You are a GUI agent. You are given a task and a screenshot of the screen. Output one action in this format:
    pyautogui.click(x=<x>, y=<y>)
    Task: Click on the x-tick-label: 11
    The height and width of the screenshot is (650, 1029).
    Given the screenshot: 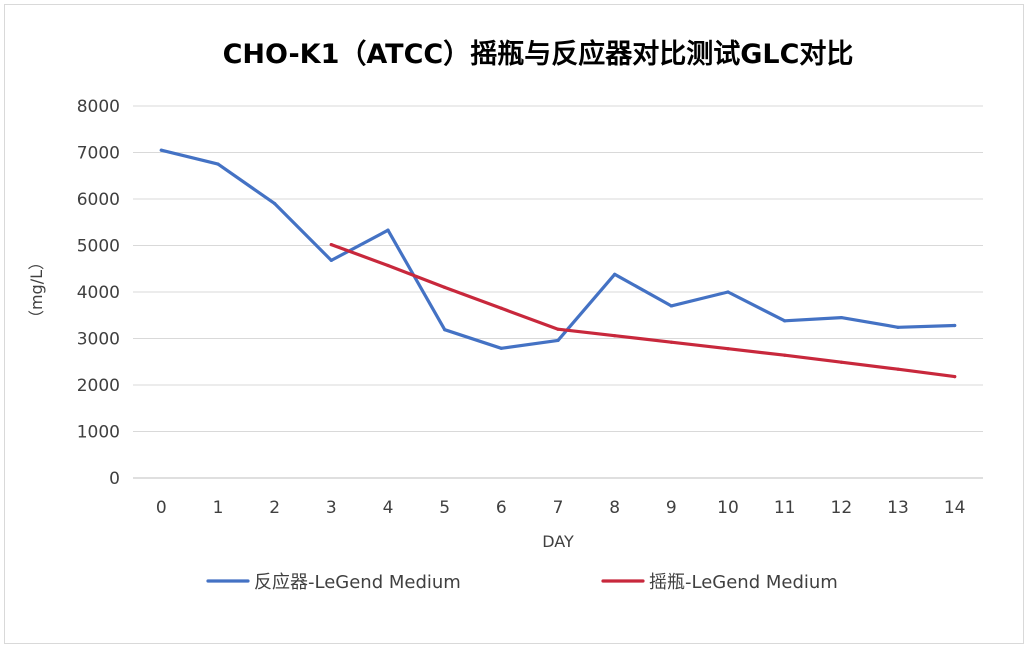 What is the action you would take?
    pyautogui.click(x=785, y=508)
    